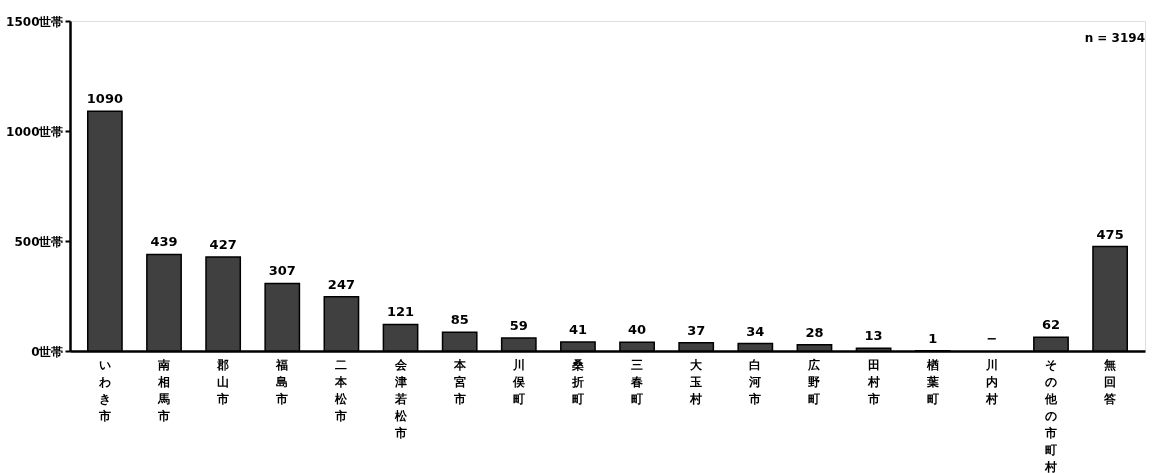 The image size is (1156, 473). Describe the element at coordinates (35, 21) in the screenshot. I see `y-tick-label: 1500世帯` at that location.